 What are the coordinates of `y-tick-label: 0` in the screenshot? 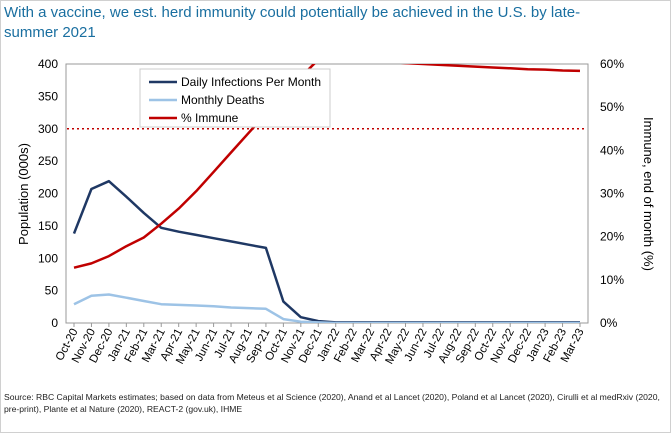 It's located at (54, 323).